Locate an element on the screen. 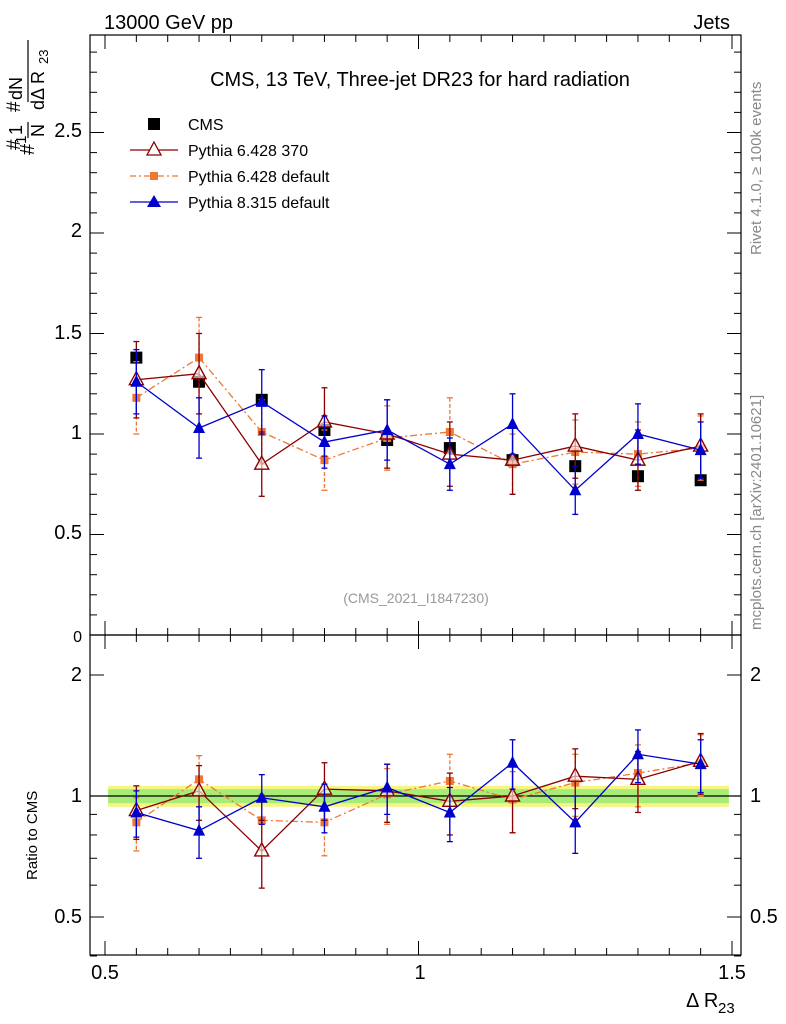  xtick-label-1.5: 1.5 is located at coordinates (732, 973).